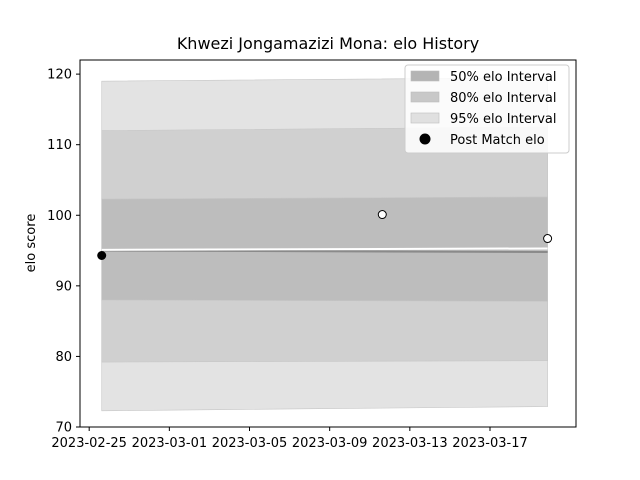 The width and height of the screenshot is (640, 480). I want to click on legend-label: Post Match elo, so click(497, 140).